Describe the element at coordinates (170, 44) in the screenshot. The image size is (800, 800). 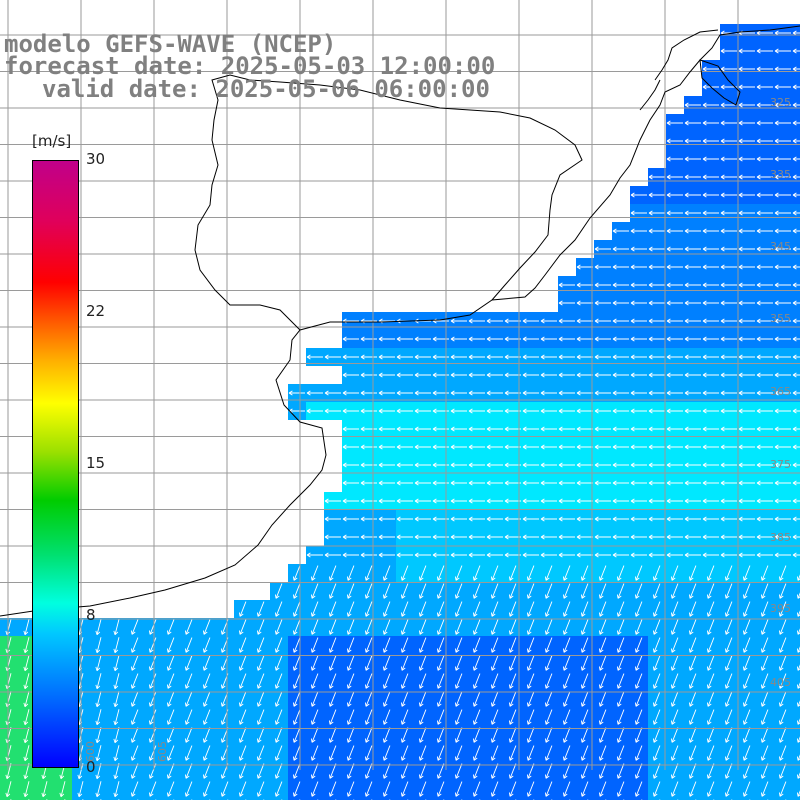
I see `model-title: modelo GEFS-WAVE (NCEP)` at that location.